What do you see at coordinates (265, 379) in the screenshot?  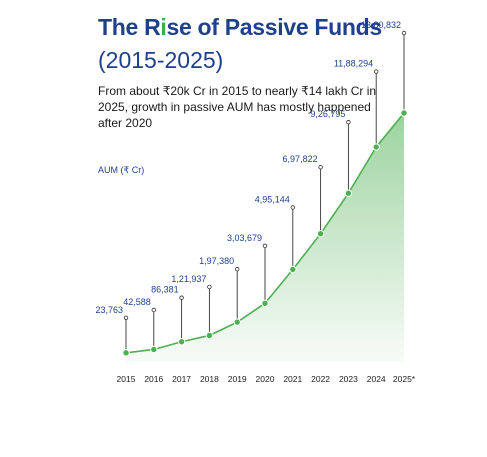 I see `x-tick-label: 2020` at bounding box center [265, 379].